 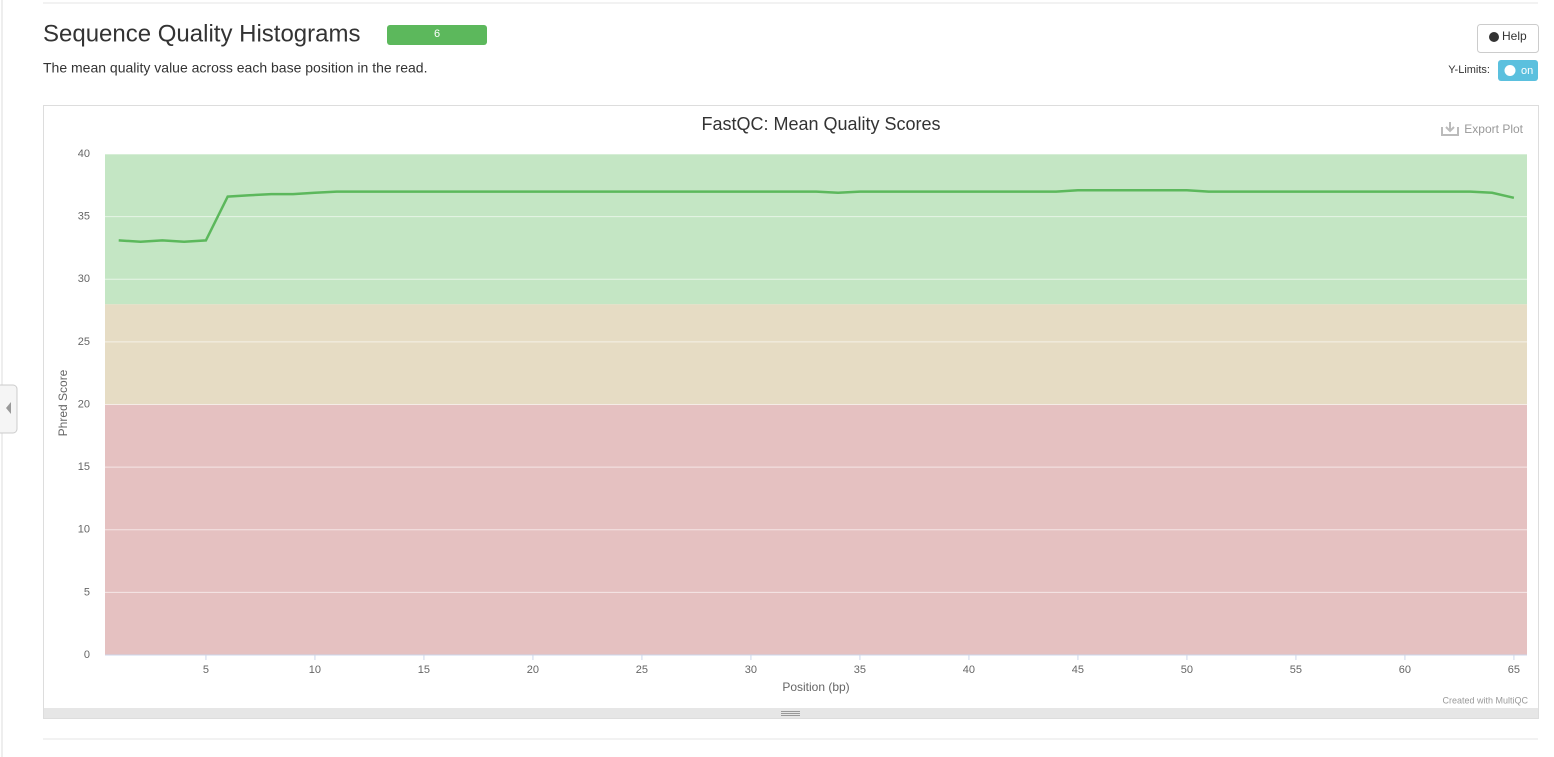 What do you see at coordinates (816, 354) in the screenshot?
I see `quality-band` at bounding box center [816, 354].